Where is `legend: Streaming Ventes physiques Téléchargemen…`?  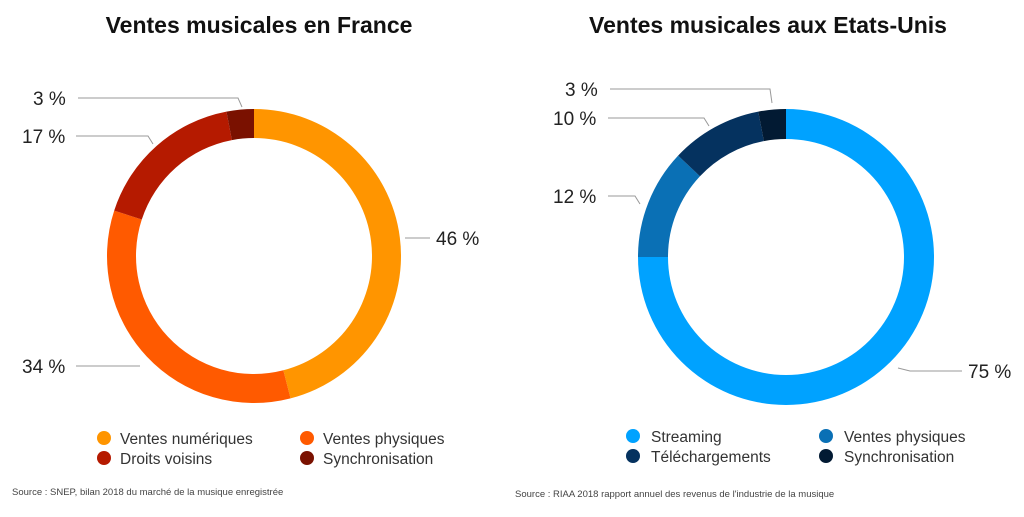
legend: Streaming Ventes physiques Téléchargemen… is located at coordinates (796, 447).